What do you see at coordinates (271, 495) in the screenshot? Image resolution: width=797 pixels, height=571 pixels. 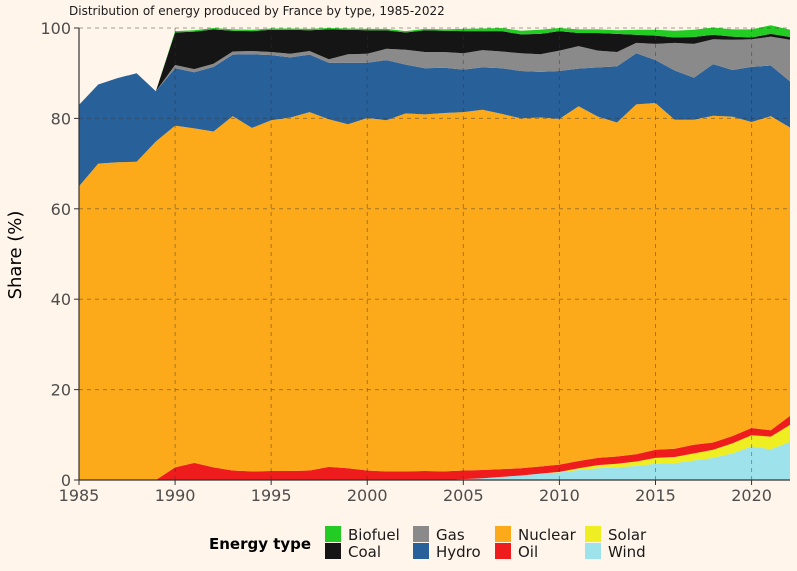 I see `x-tick-label: 1995` at bounding box center [271, 495].